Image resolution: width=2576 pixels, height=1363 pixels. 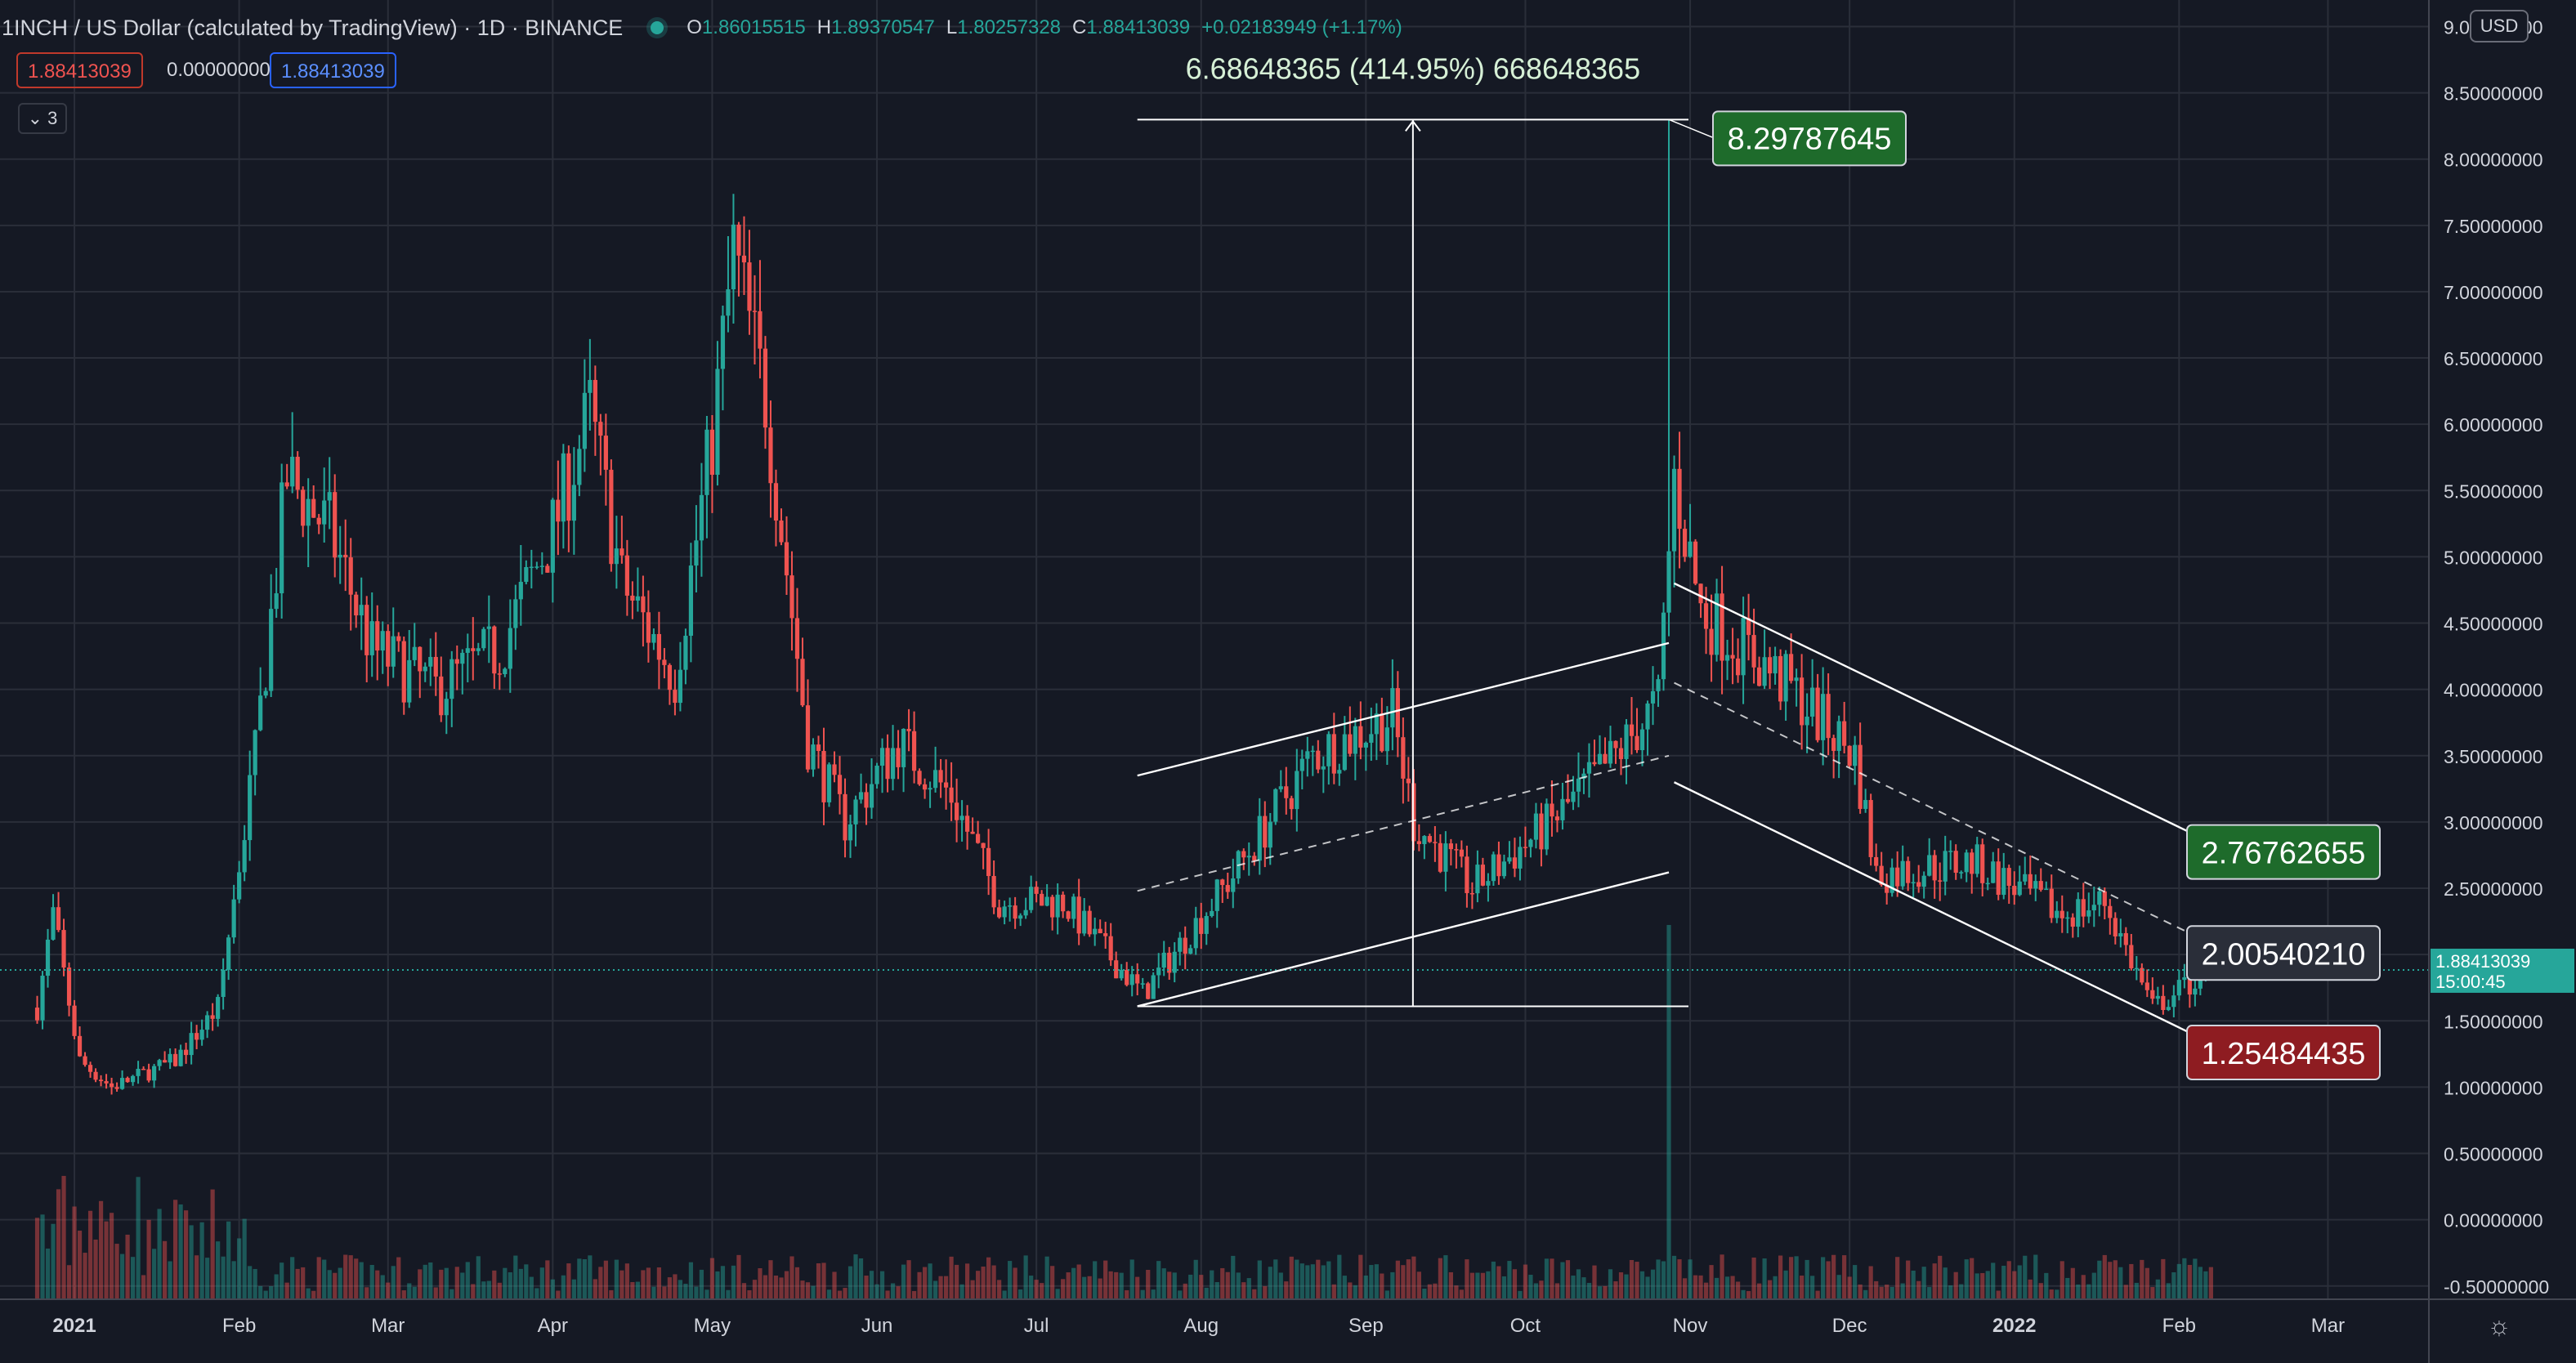 What do you see at coordinates (333, 70) in the screenshot?
I see `buy-button: 1.88413039` at bounding box center [333, 70].